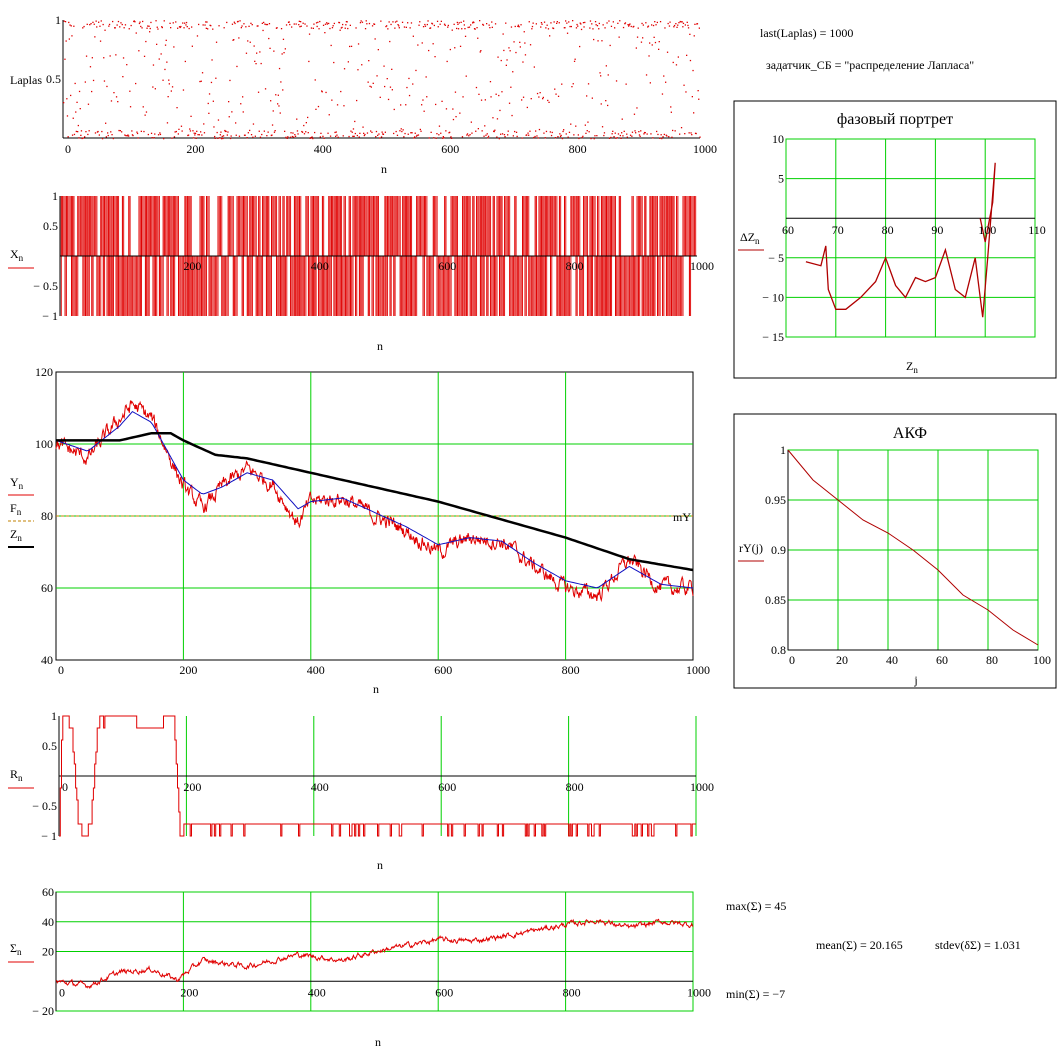 Image resolution: width=1062 pixels, height=1055 pixels. What do you see at coordinates (698, 670) in the screenshot?
I see `yfz-x-tick: 1000` at bounding box center [698, 670].